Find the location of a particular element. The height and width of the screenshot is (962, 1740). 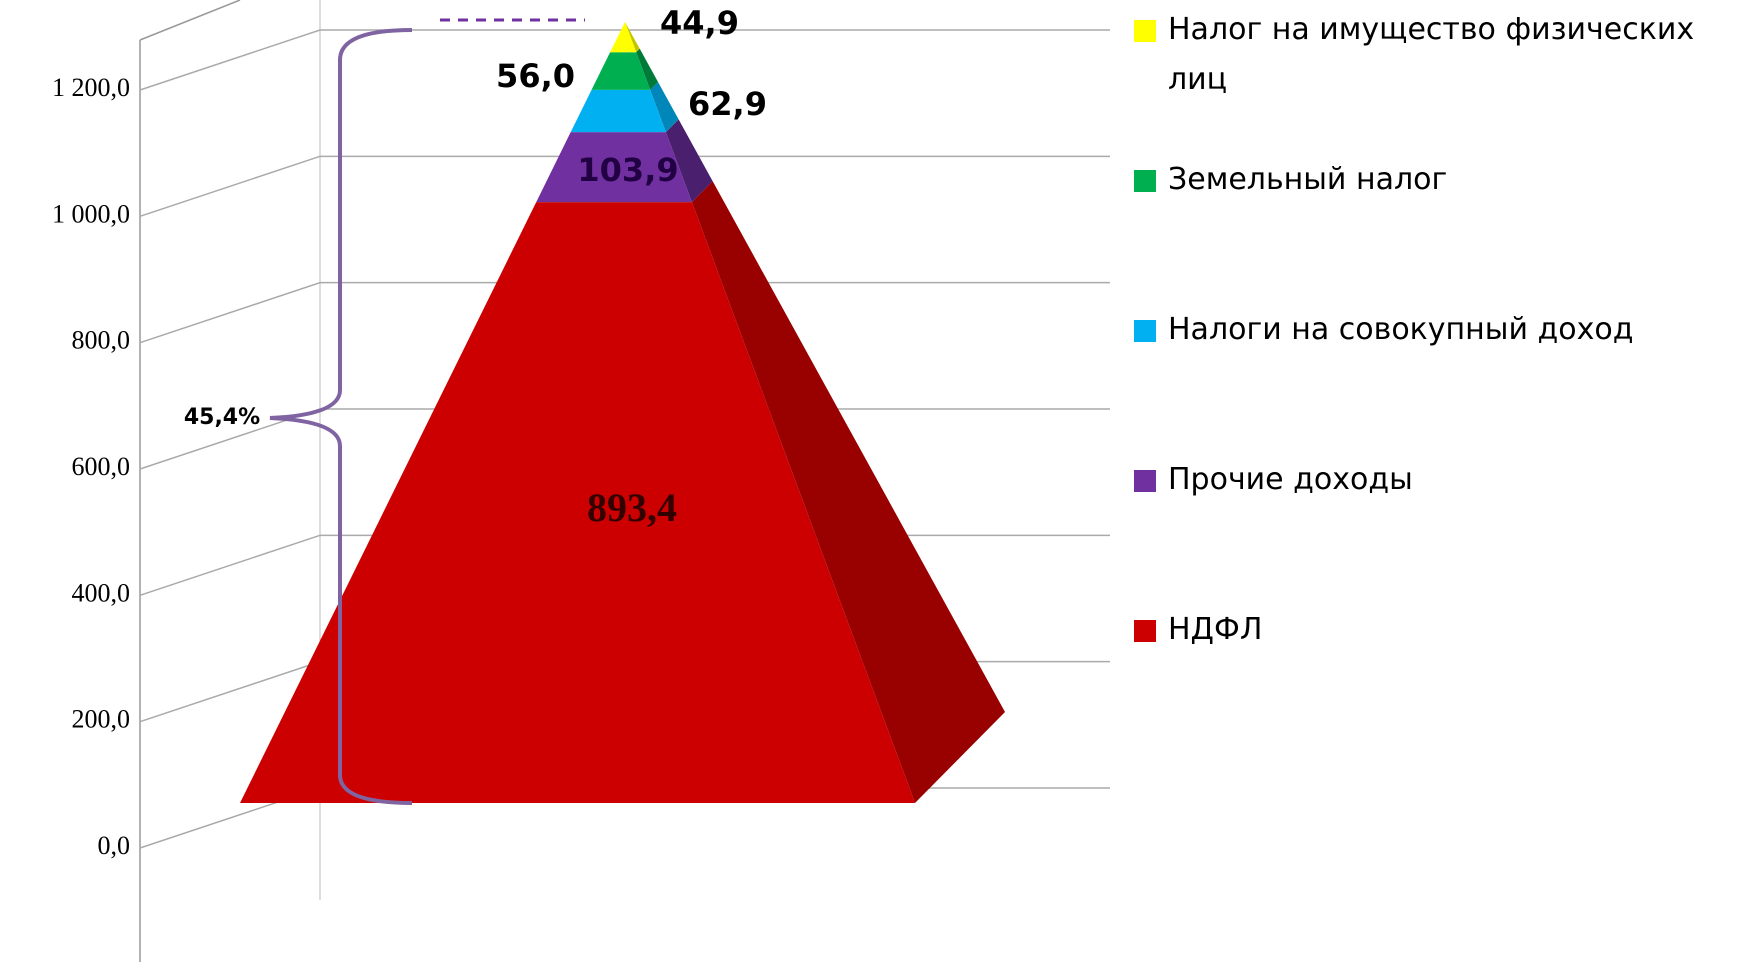

y-tick-label: 0,0 is located at coordinates (114, 845).